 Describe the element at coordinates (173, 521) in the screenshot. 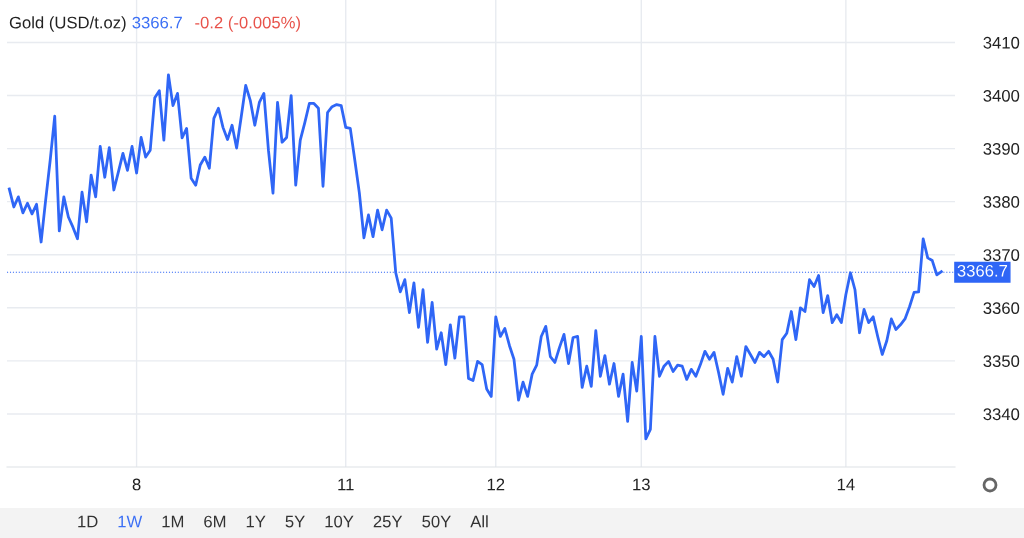

I see `text: 1M` at that location.